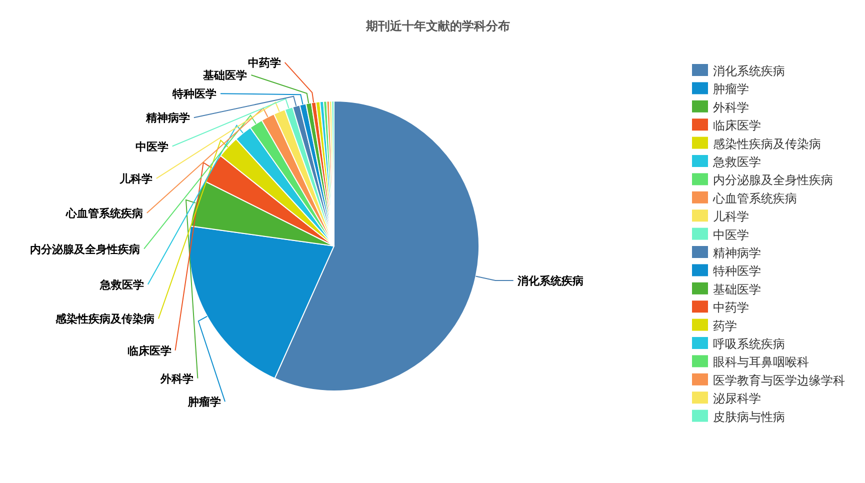 Image resolution: width=865 pixels, height=483 pixels. Describe the element at coordinates (725, 325) in the screenshot. I see `legend-label: 药学` at that location.